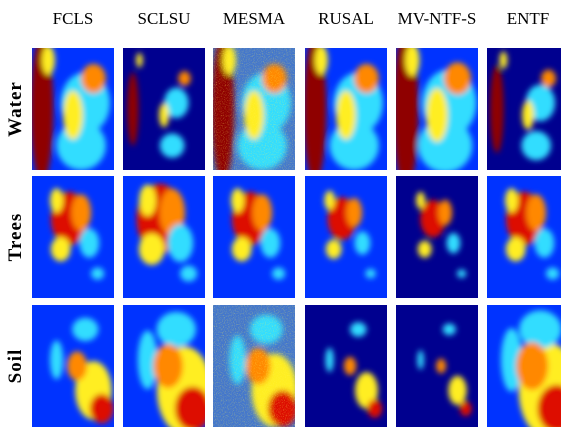 Image resolution: width=561 pixels, height=437 pixels. I want to click on column-header: MESMA, so click(254, 18).